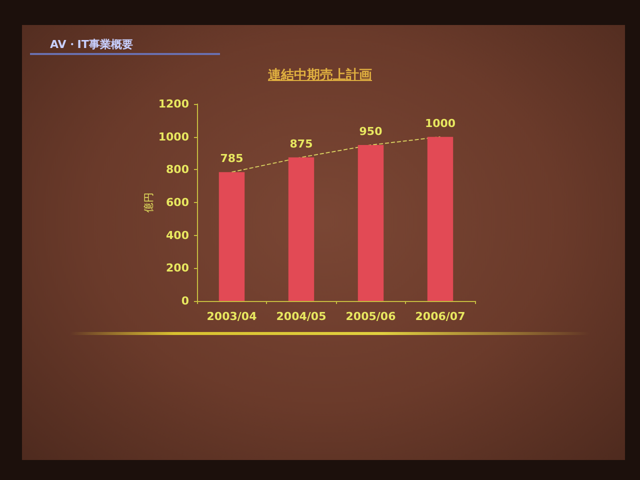 The height and width of the screenshot is (480, 640). Describe the element at coordinates (178, 268) in the screenshot. I see `y-tick-label: 200` at that location.